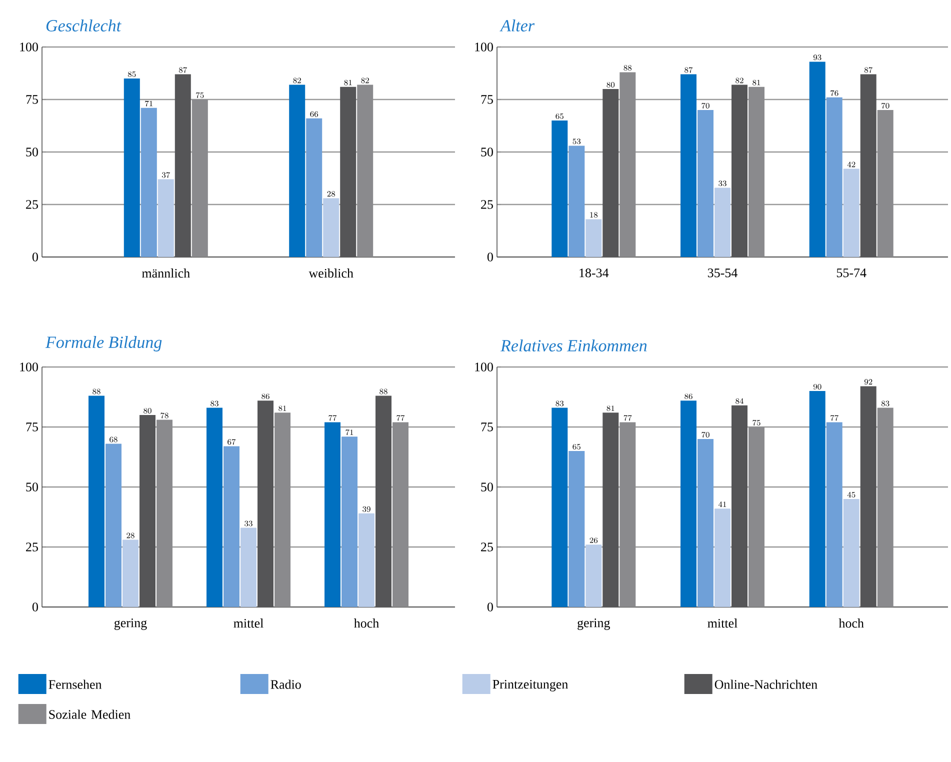 This screenshot has height=762, width=951. Describe the element at coordinates (130, 624) in the screenshot. I see `x-tick-label: gering` at that location.